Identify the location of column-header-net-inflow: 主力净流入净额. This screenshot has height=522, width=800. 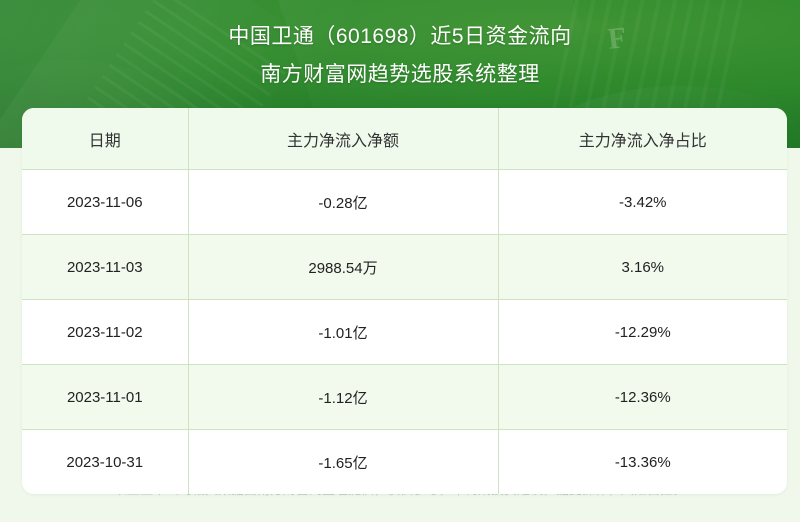
(343, 139).